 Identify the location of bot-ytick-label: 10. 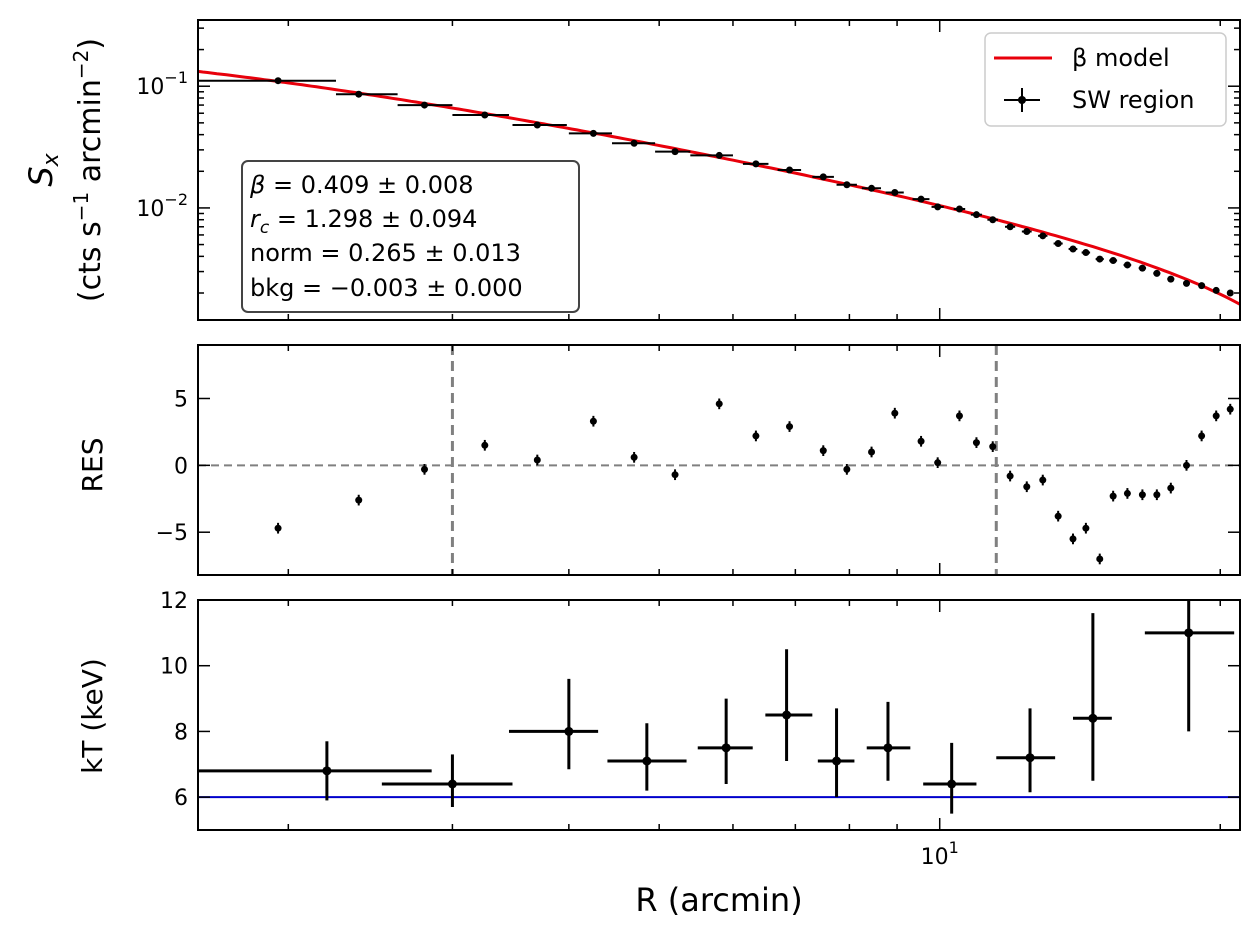
(174, 667).